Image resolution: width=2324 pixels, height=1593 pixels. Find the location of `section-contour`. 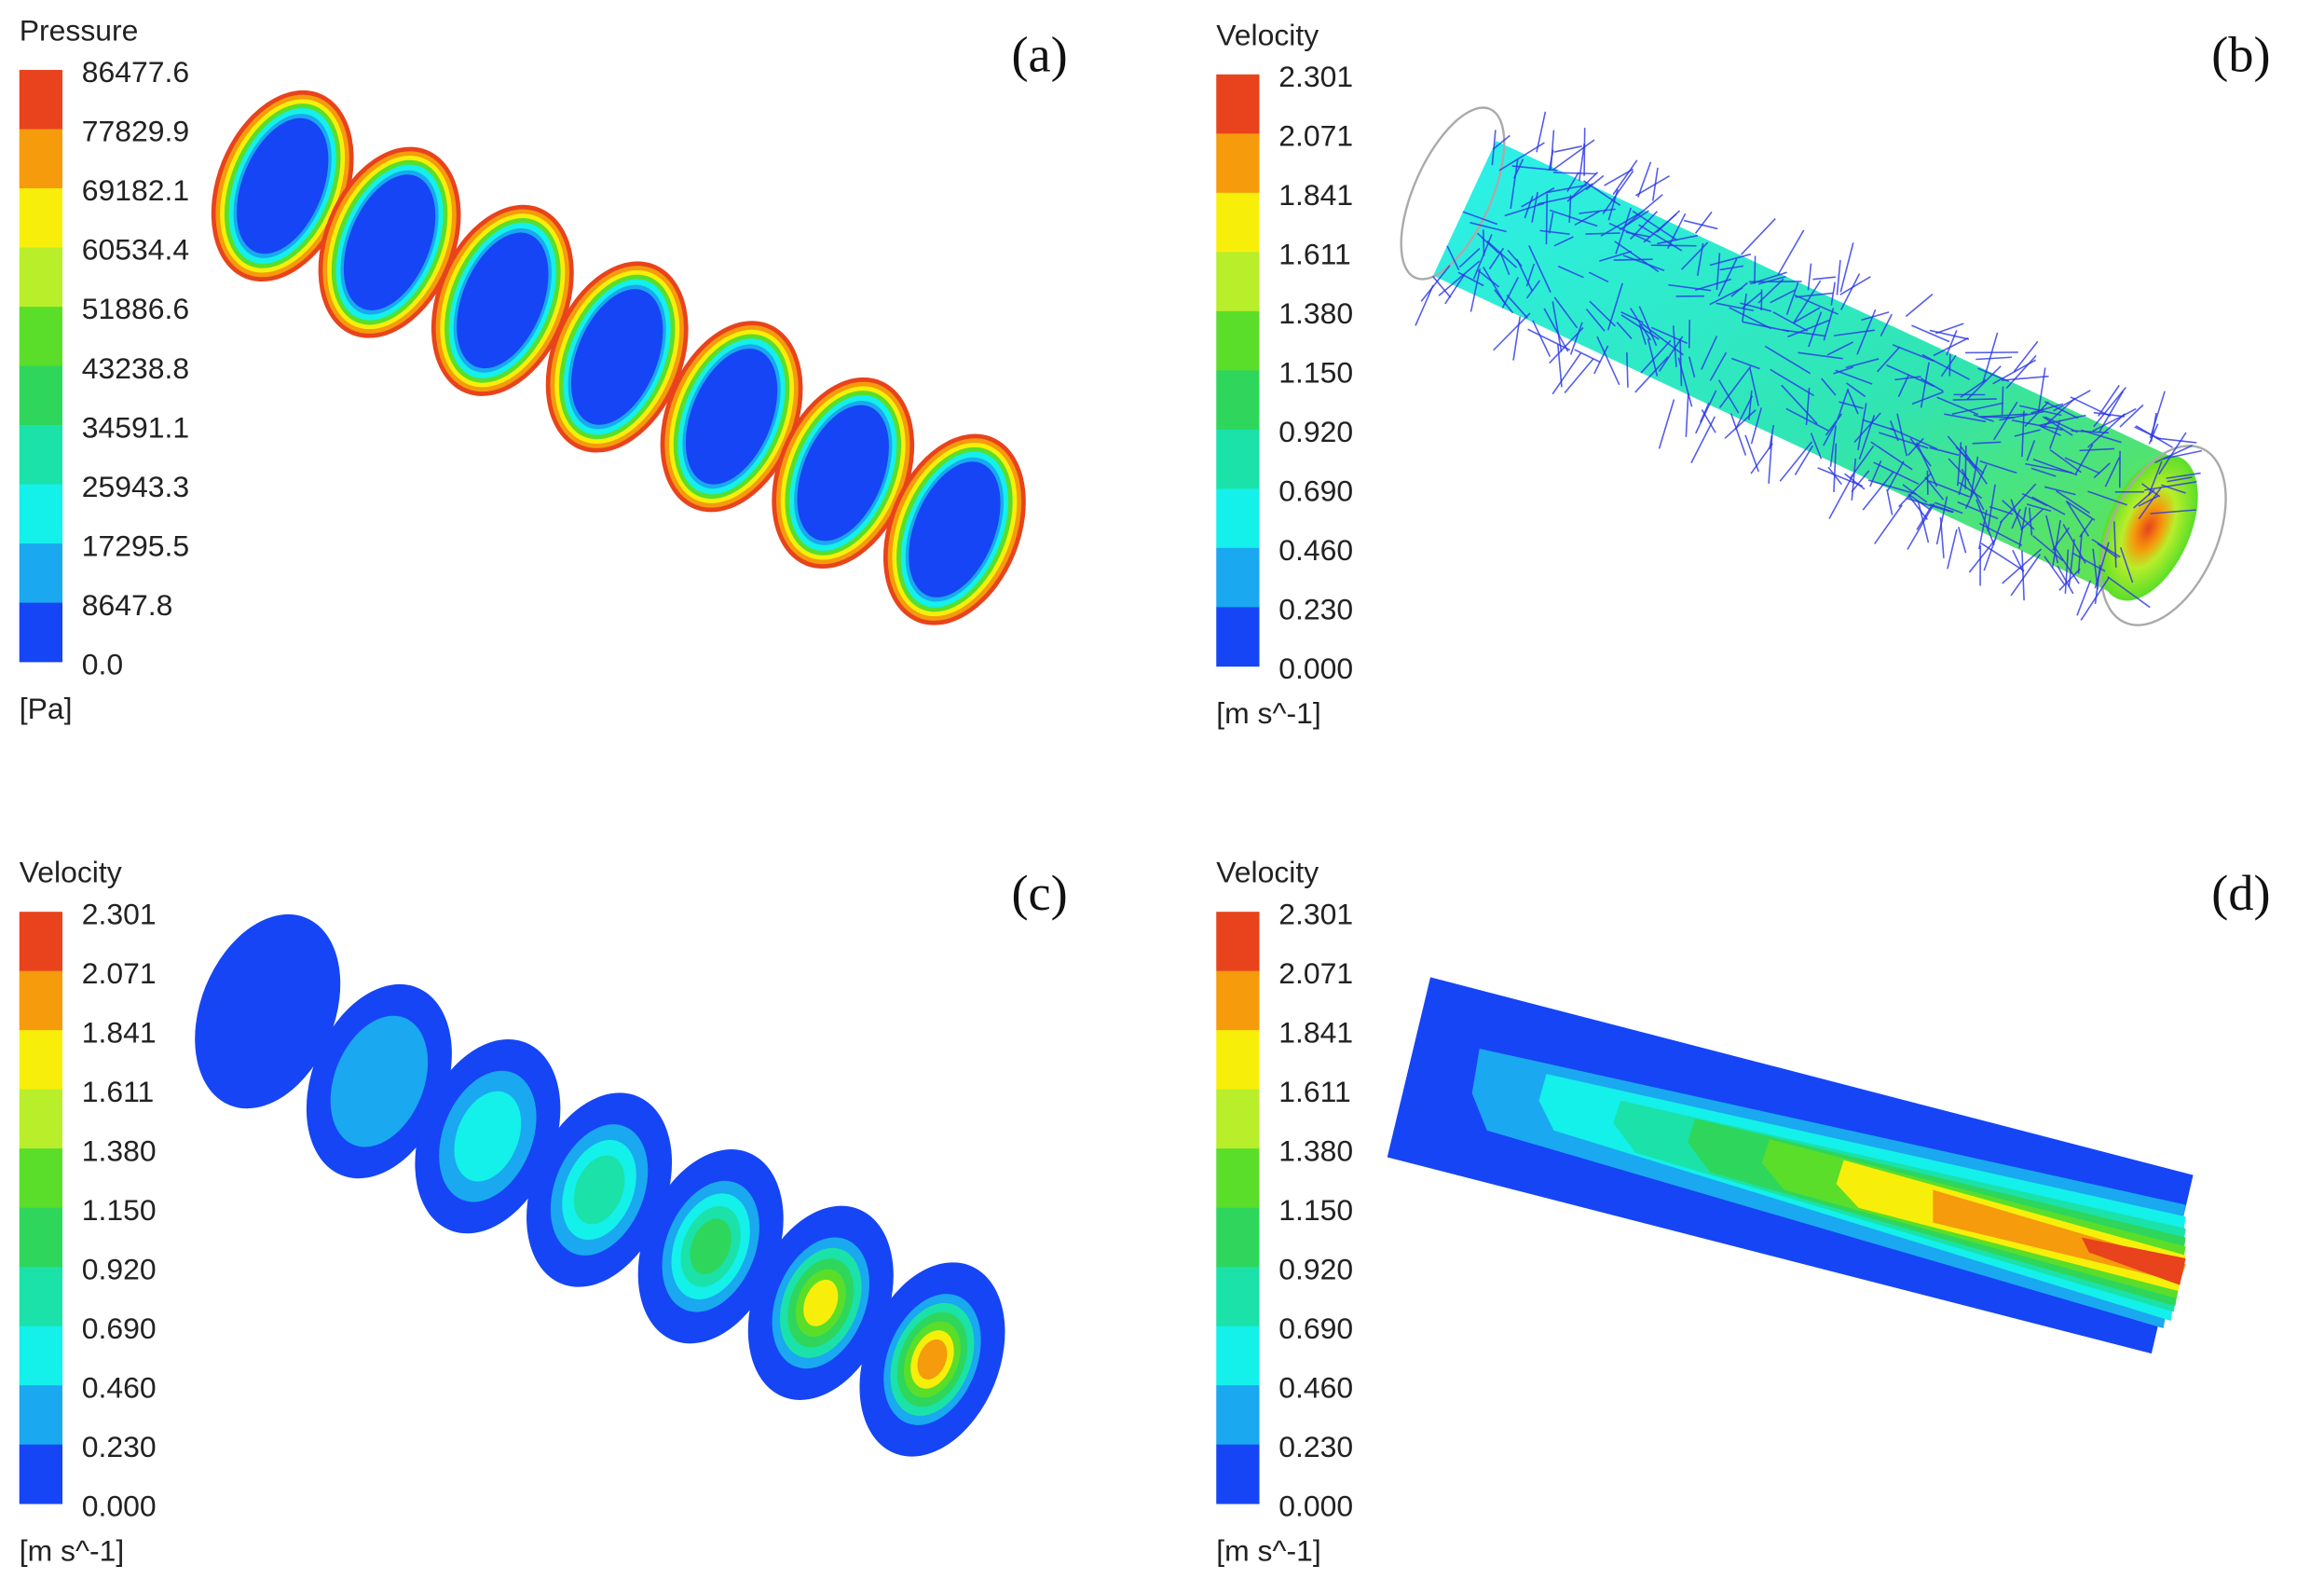

section-contour is located at coordinates (2133, 1261).